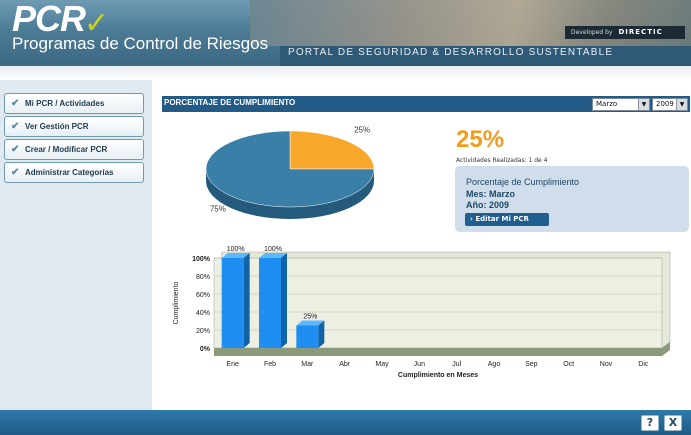 Image resolution: width=691 pixels, height=435 pixels. What do you see at coordinates (643, 364) in the screenshot?
I see `x-tick-label: Dic` at bounding box center [643, 364].